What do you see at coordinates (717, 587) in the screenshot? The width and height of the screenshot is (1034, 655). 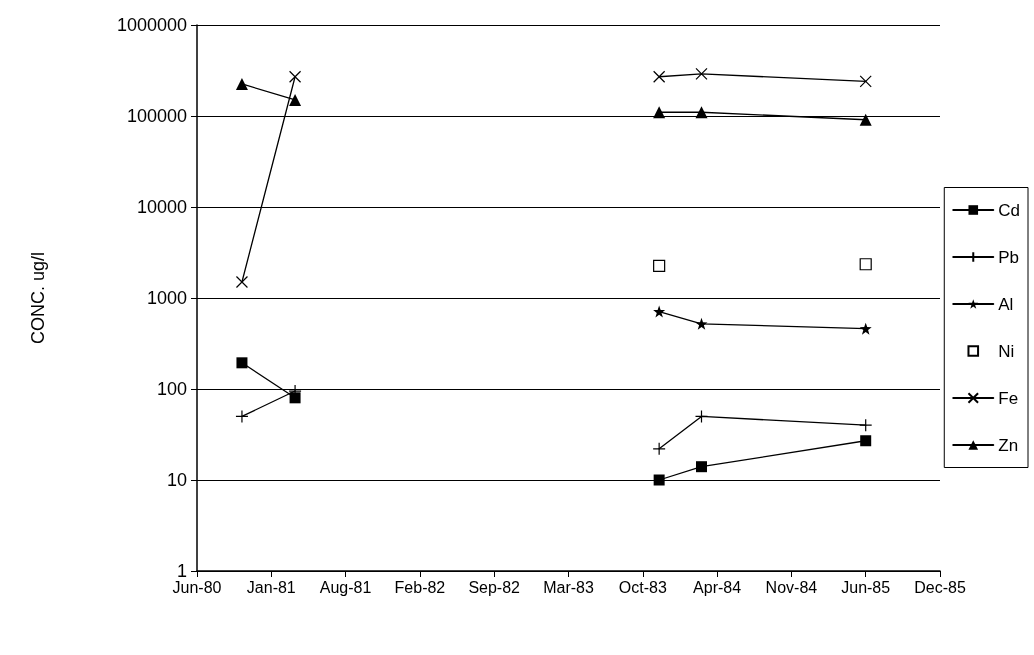 I see `x-tick-label: Apr-84` at bounding box center [717, 587].